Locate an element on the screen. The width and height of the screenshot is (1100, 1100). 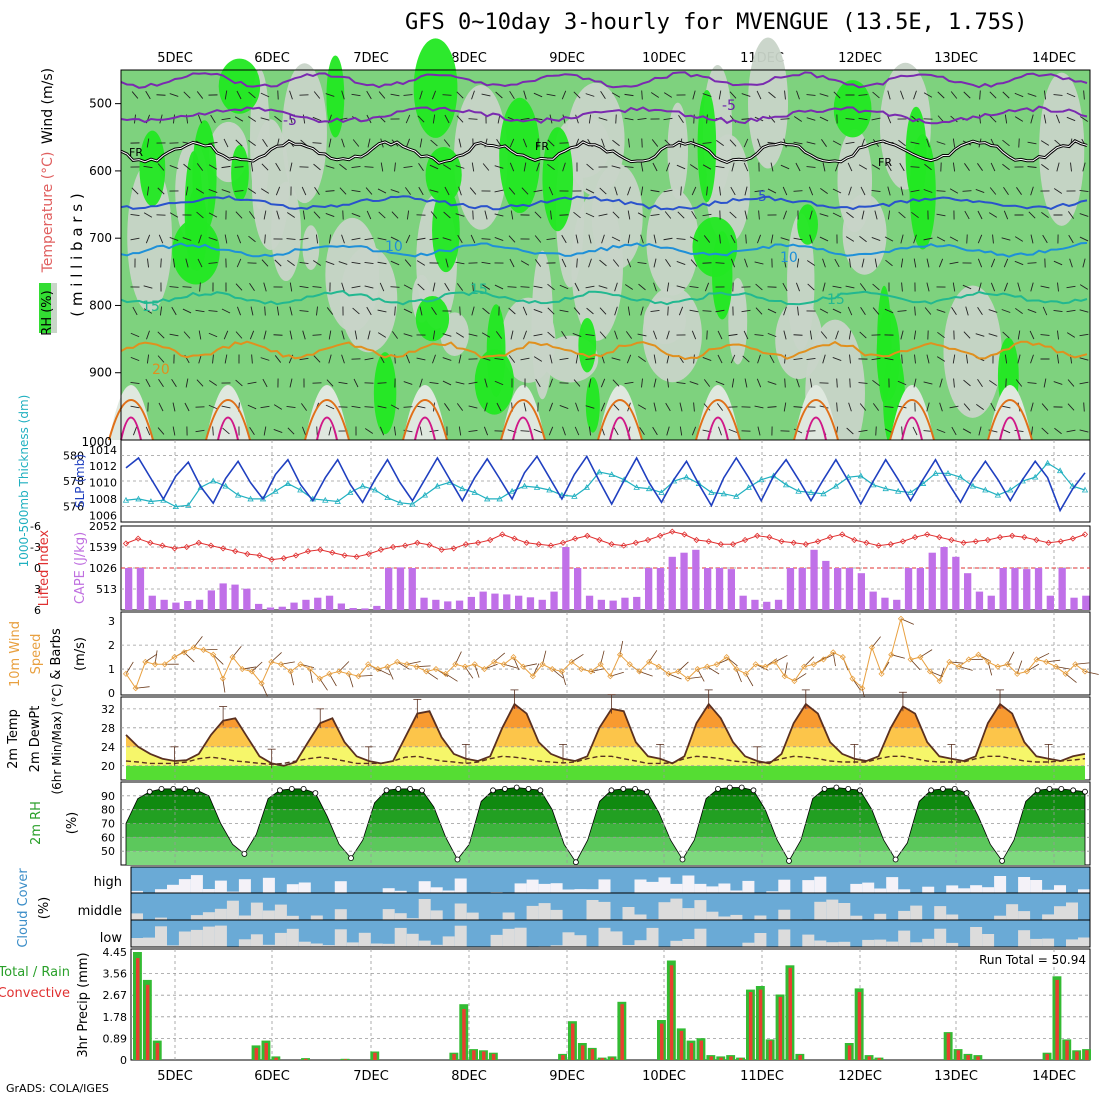
rh2m-ylabel-b: (%) is located at coordinates (72, 823).